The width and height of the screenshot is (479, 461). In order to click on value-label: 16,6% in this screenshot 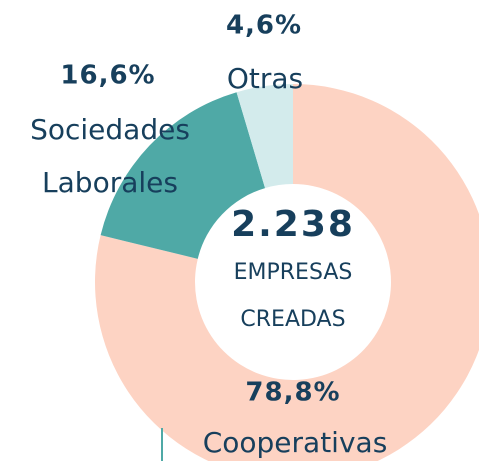, I will do `click(107, 76)`.